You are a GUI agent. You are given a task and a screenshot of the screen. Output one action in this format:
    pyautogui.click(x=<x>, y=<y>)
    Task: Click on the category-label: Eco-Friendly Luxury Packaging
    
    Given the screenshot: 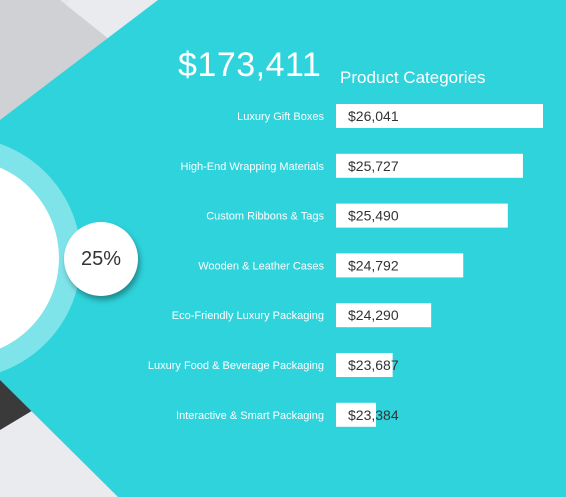 What is the action you would take?
    pyautogui.click(x=248, y=316)
    